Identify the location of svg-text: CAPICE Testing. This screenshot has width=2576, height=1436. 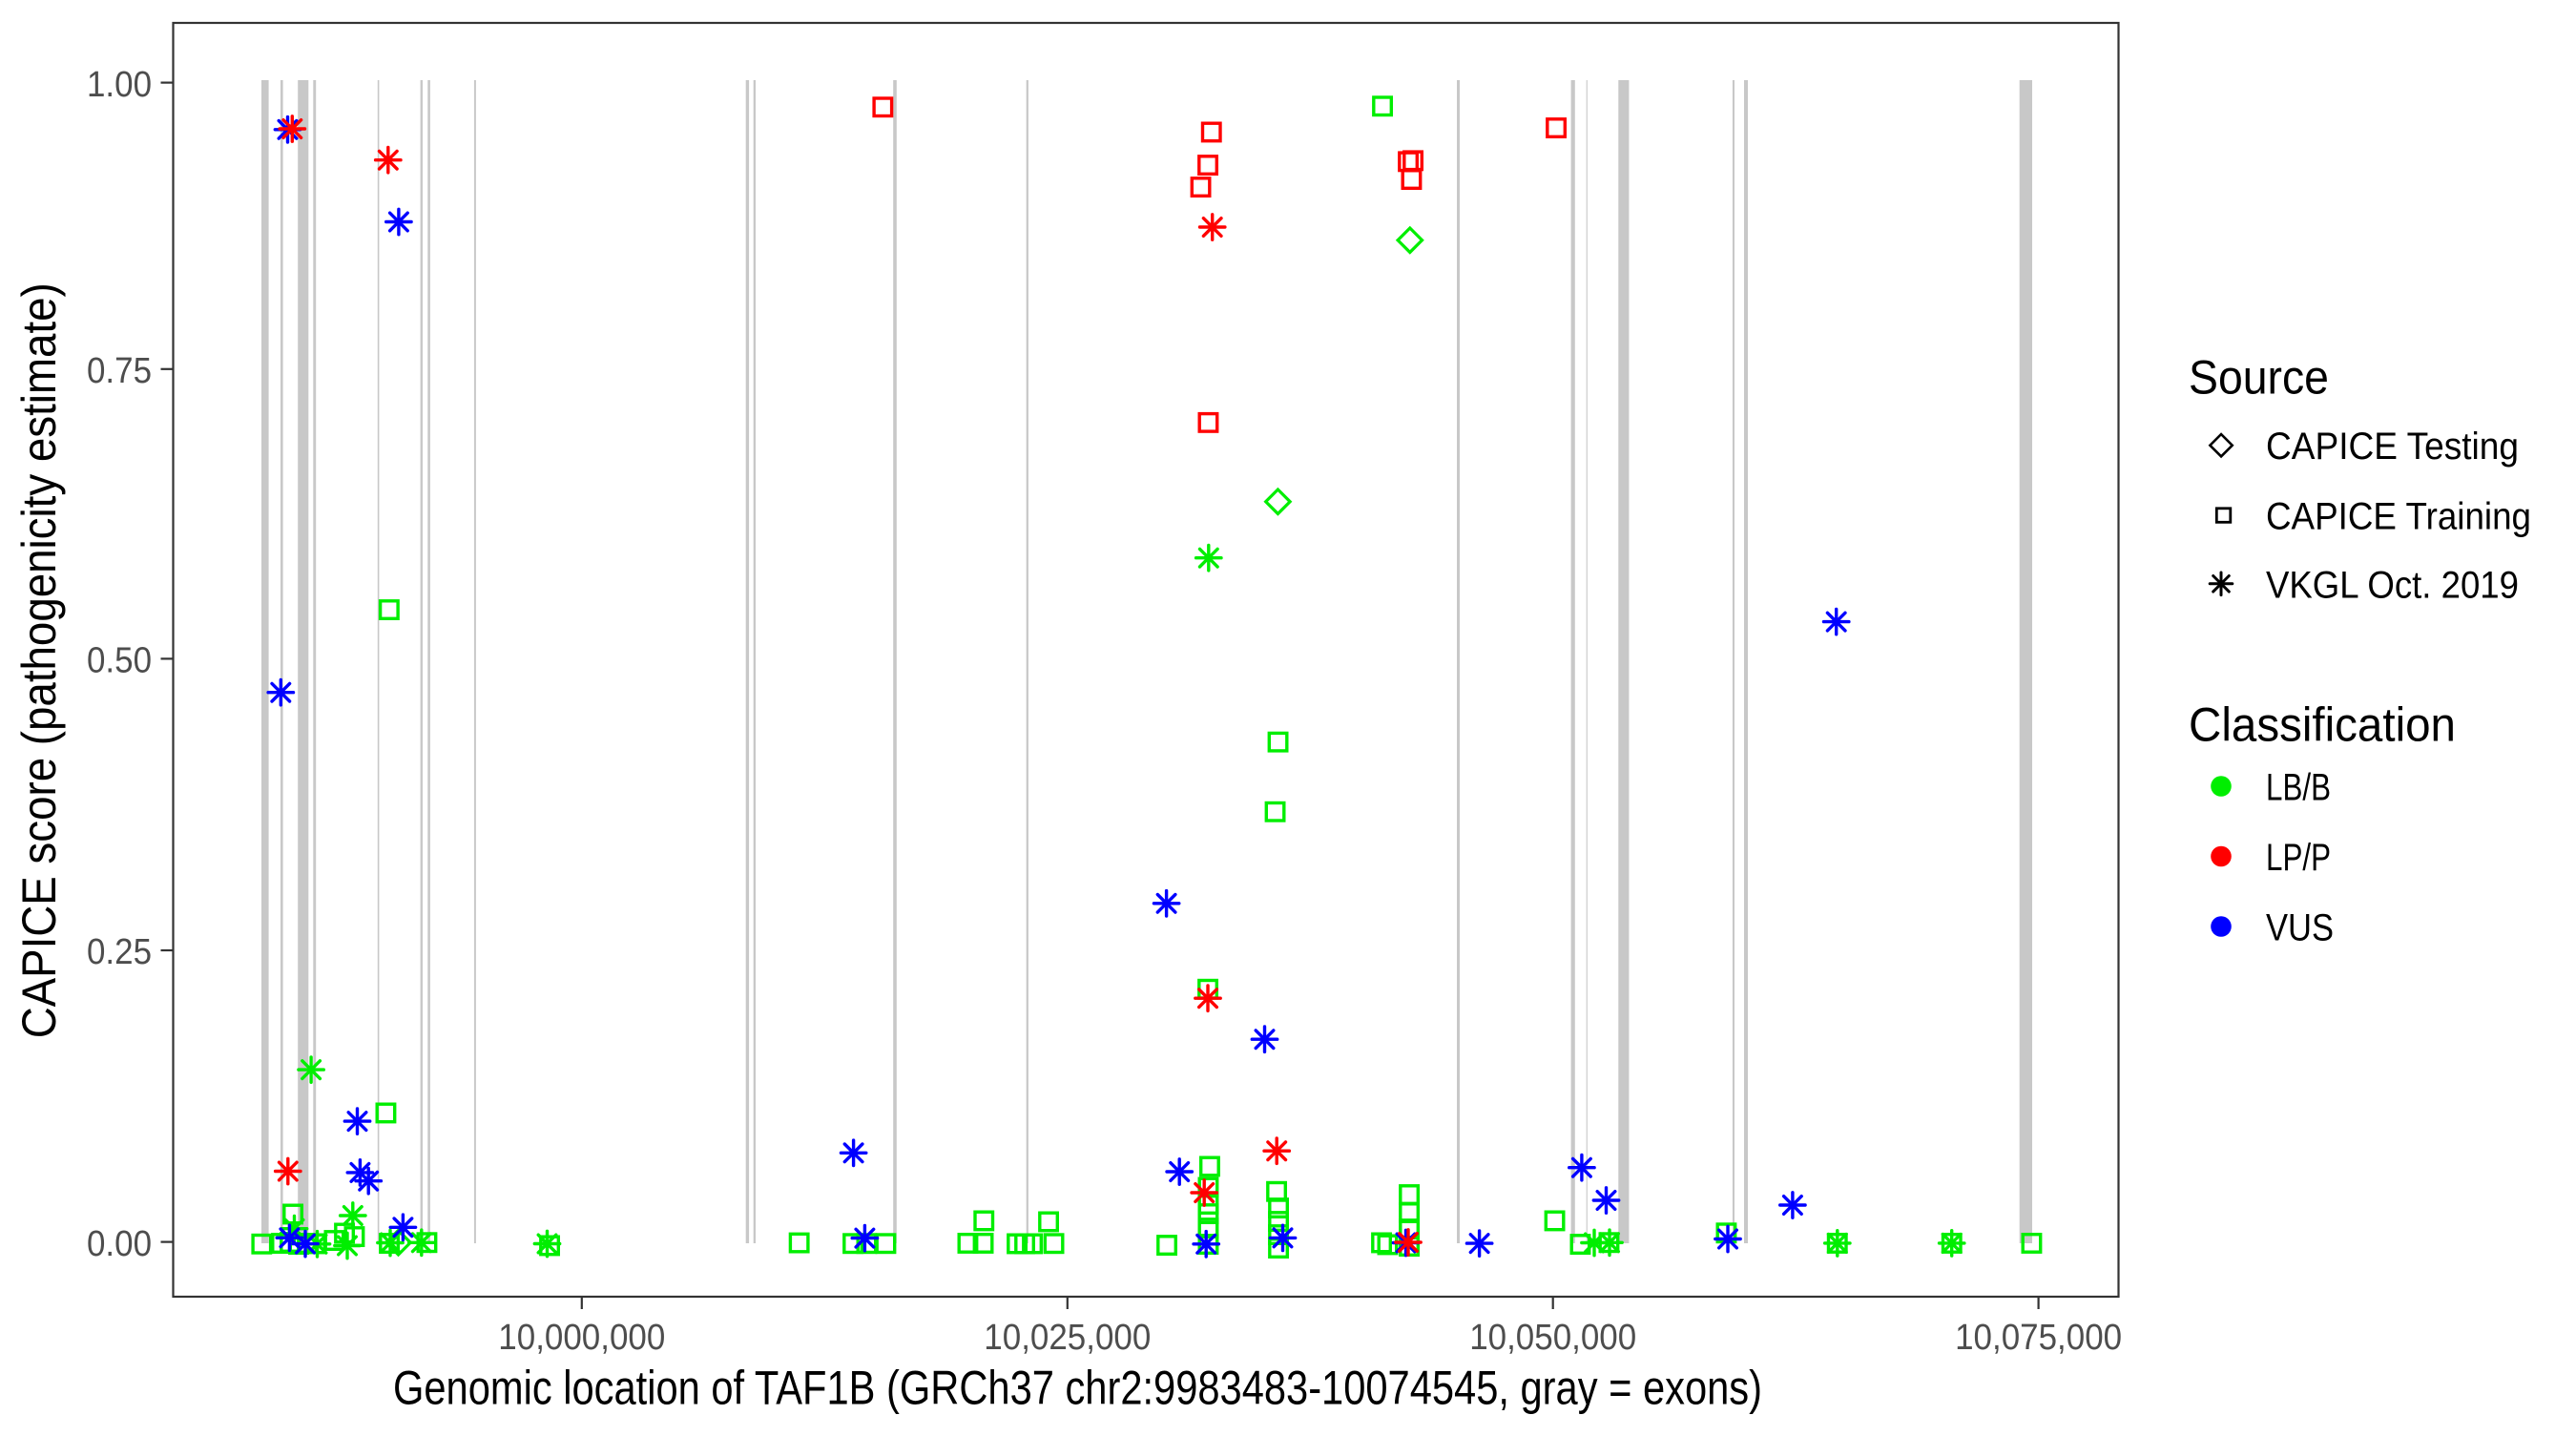
(2392, 447).